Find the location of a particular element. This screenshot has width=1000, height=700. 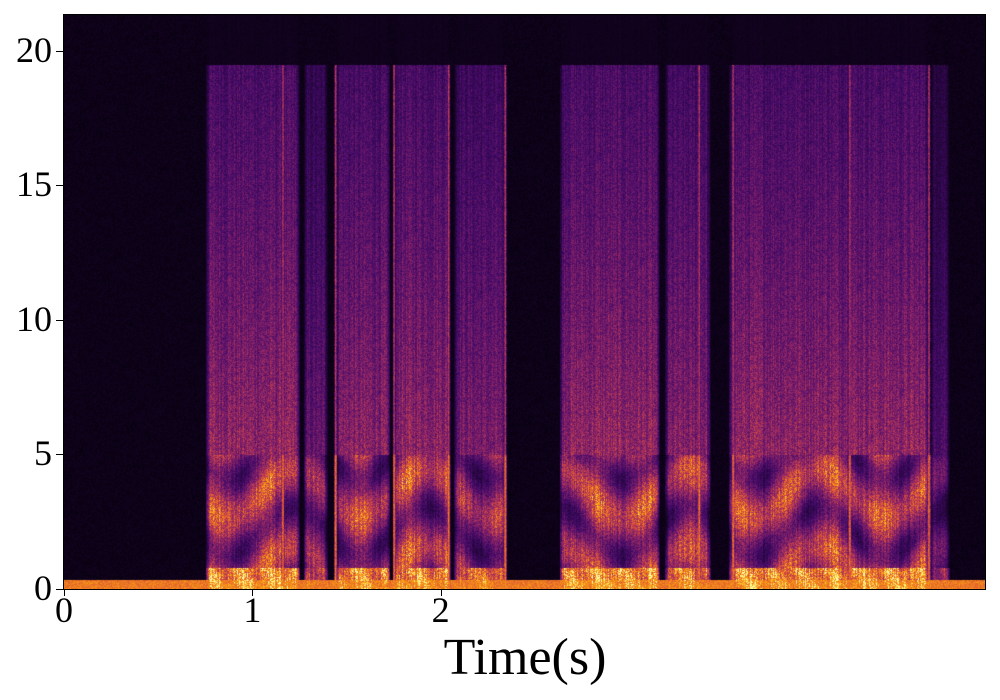

y-tick-label: 5 is located at coordinates (43, 453).